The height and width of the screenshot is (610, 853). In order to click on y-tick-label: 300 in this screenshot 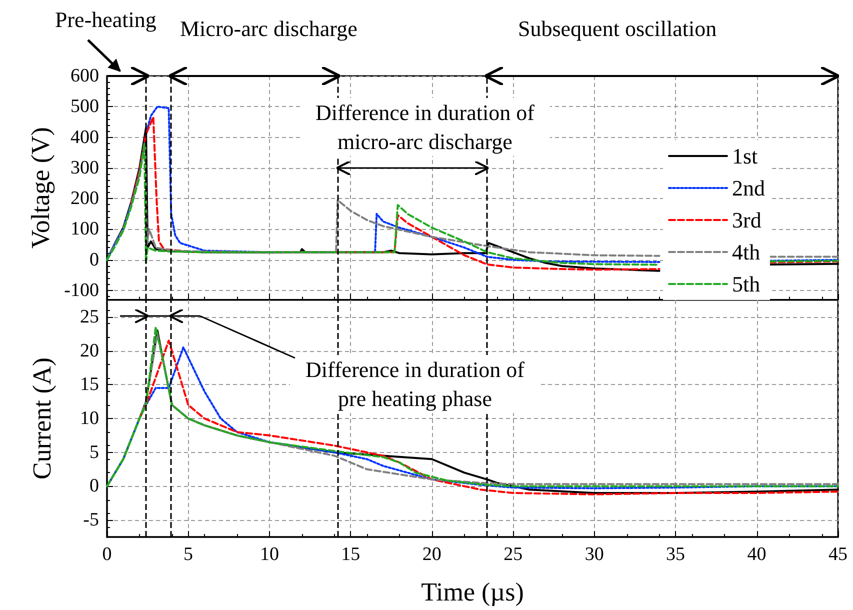, I will do `click(84, 167)`.